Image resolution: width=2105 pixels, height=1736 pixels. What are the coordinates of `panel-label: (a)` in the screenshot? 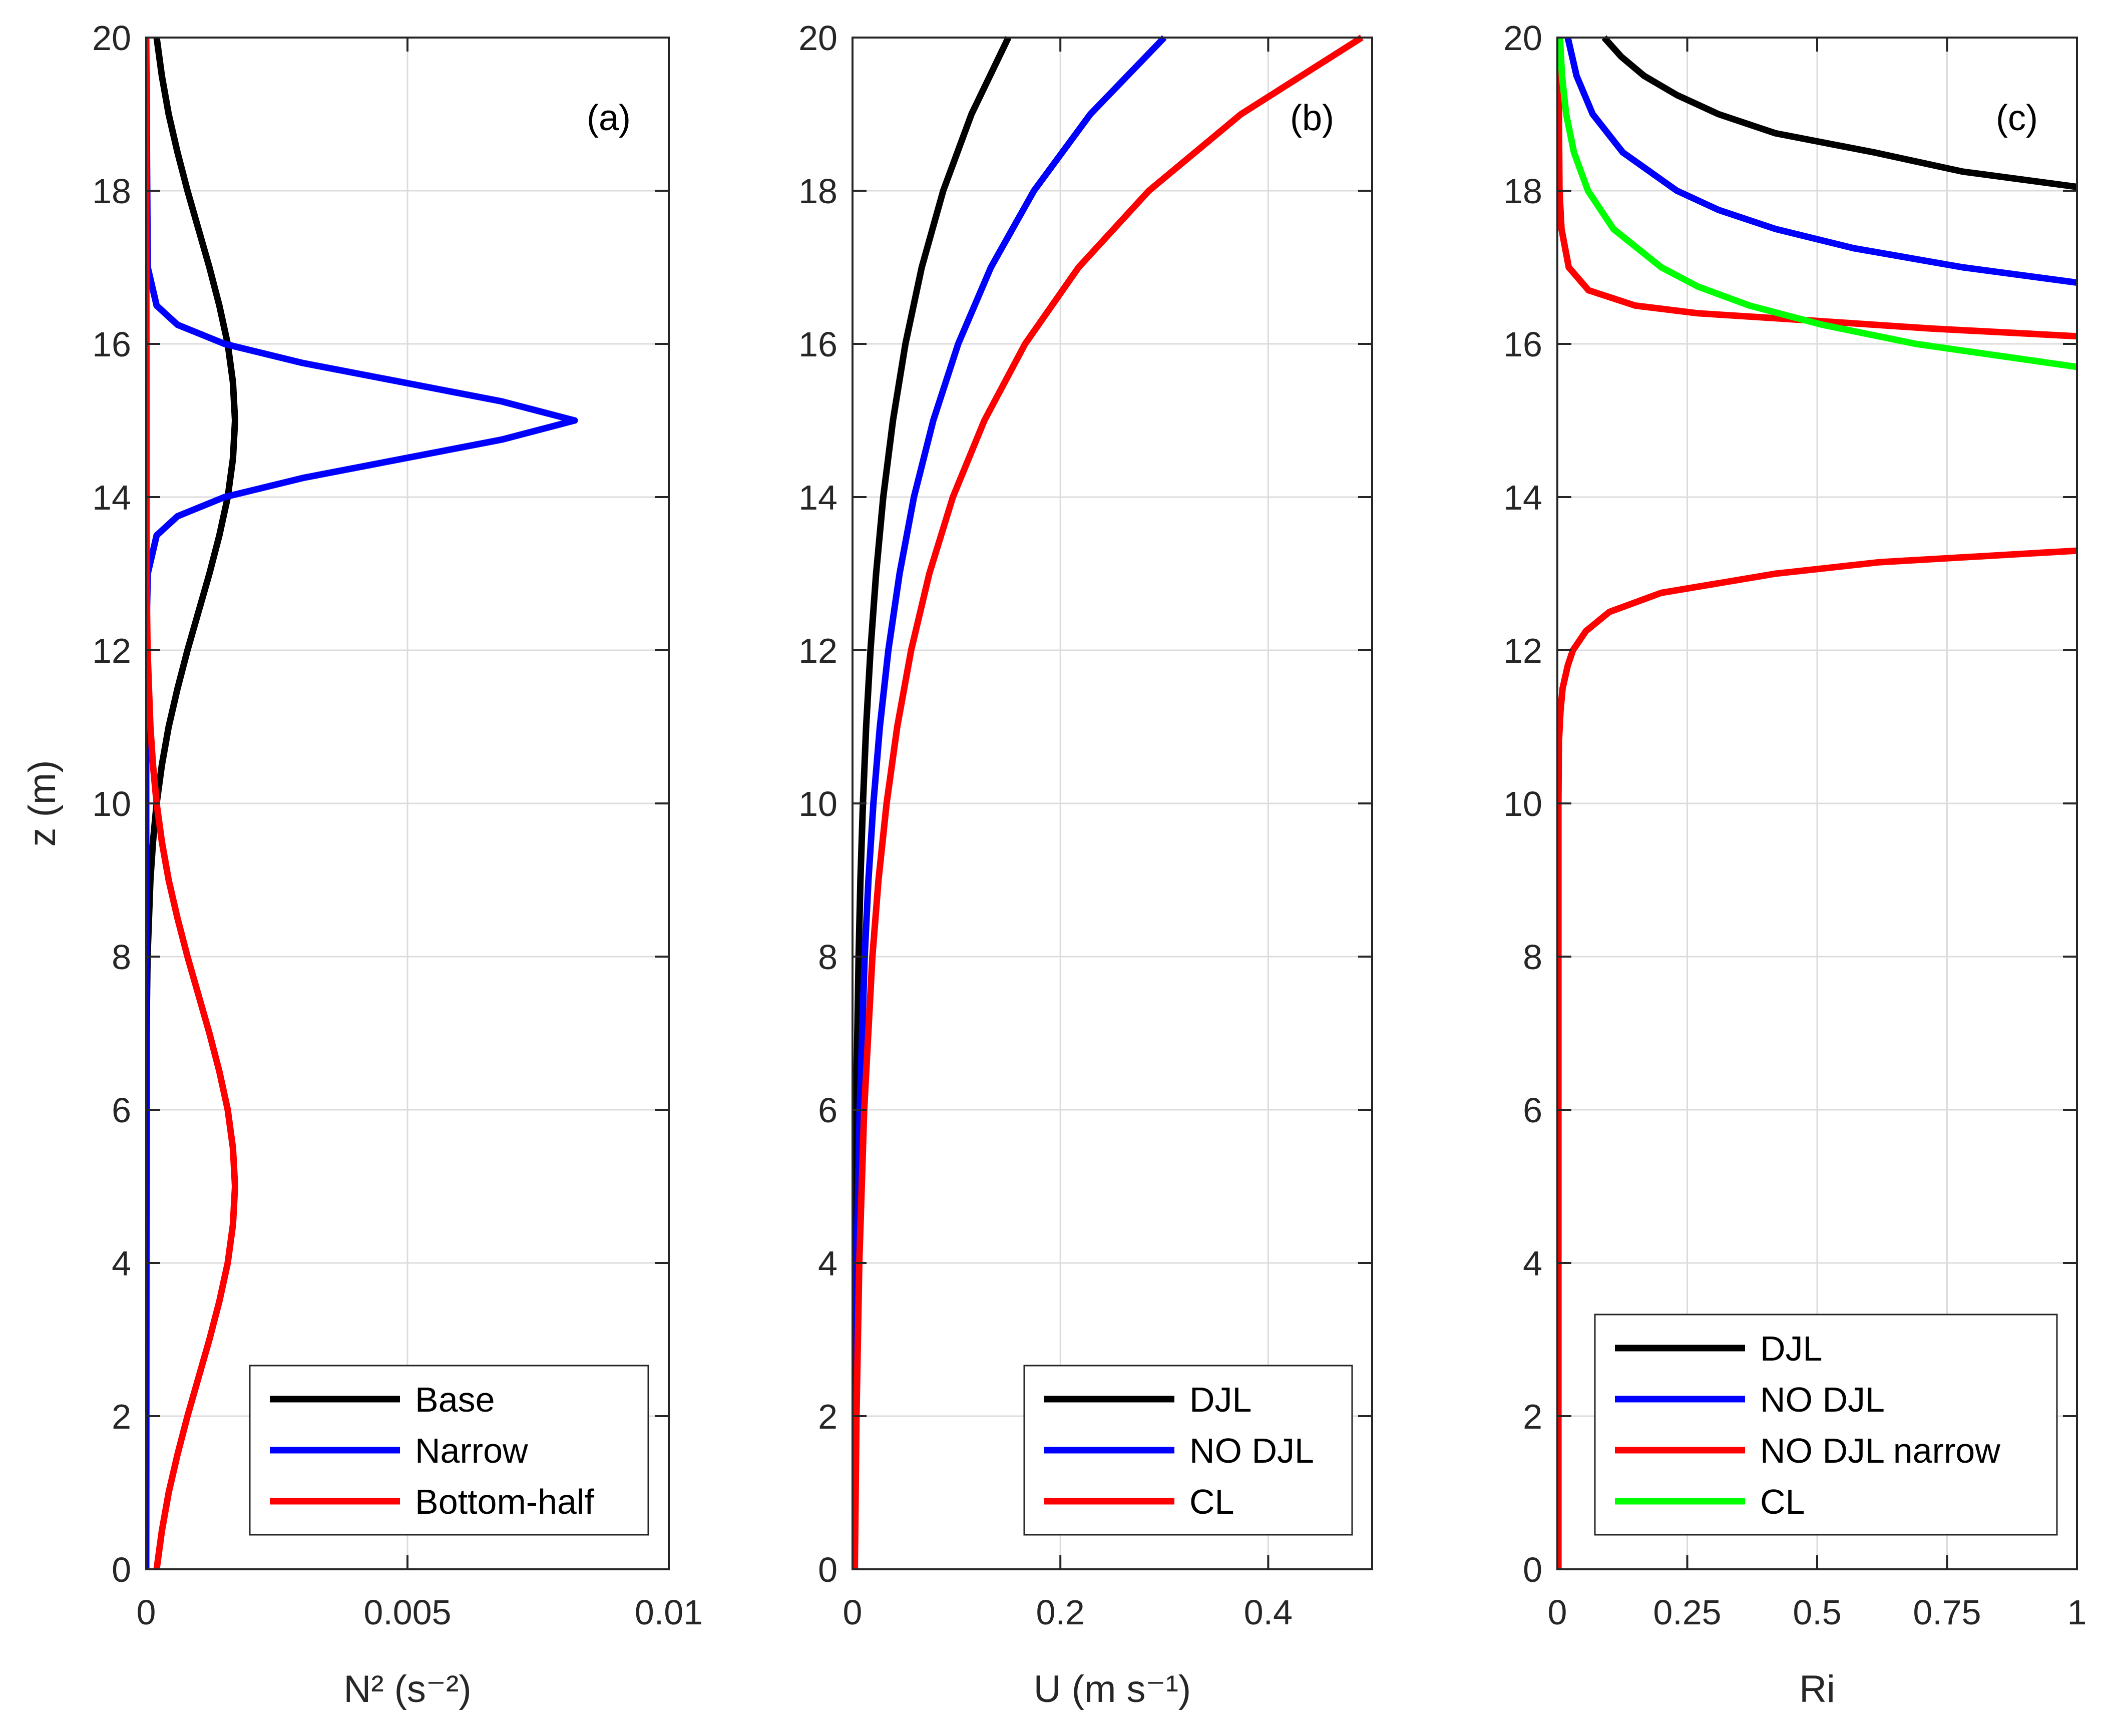 It's located at (609, 118).